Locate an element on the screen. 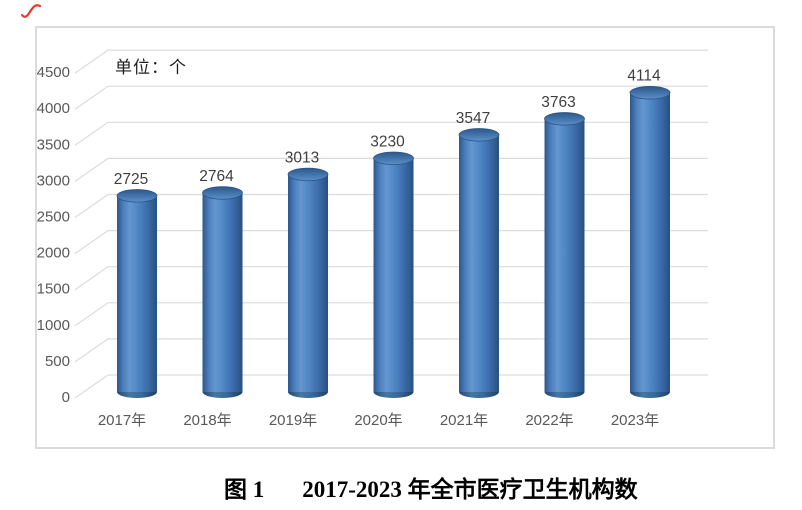 Image resolution: width=802 pixels, height=510 pixels. y-axis-tick-label: 0 is located at coordinates (66, 397).